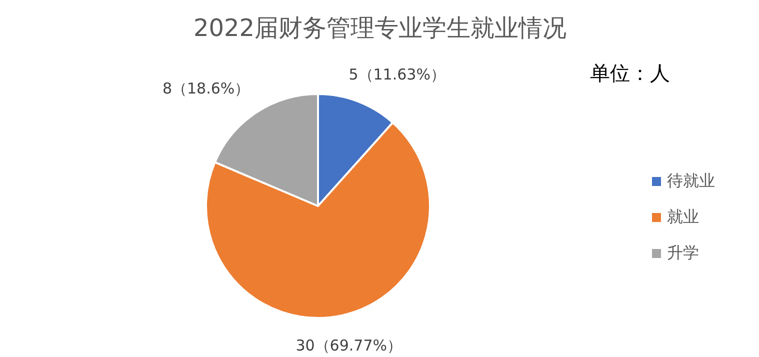 This screenshot has width=759, height=357. Describe the element at coordinates (206, 89) in the screenshot. I see `data-label: 8（18.6%）` at that location.